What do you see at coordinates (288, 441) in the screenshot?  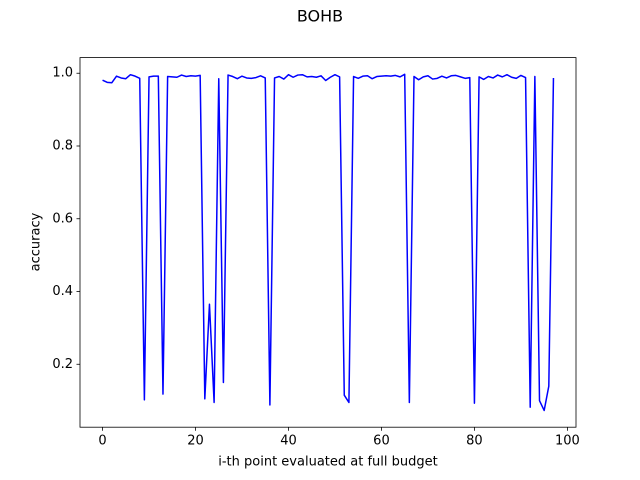 I see `x-tick-label: 40` at bounding box center [288, 441].